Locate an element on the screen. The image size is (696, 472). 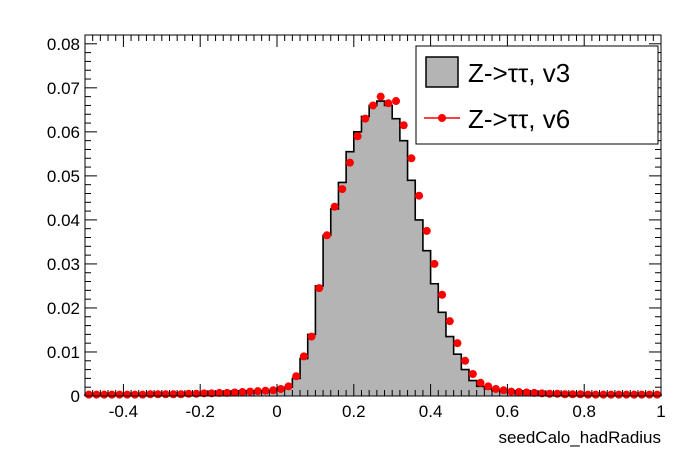
y-tick-label: 0 is located at coordinates (75, 396).